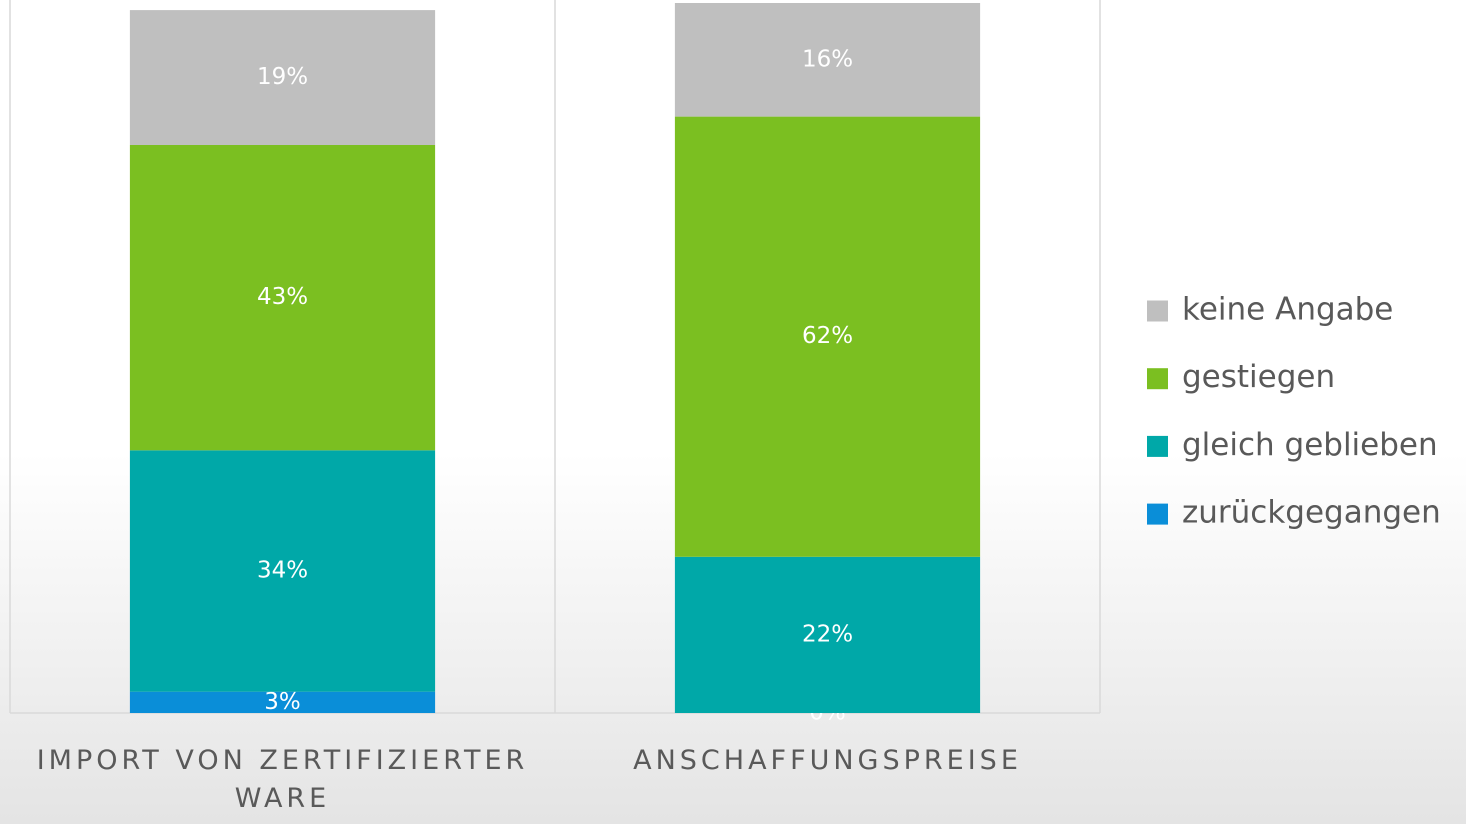  I want to click on legend-label: gleich geblieben, so click(1310, 445).